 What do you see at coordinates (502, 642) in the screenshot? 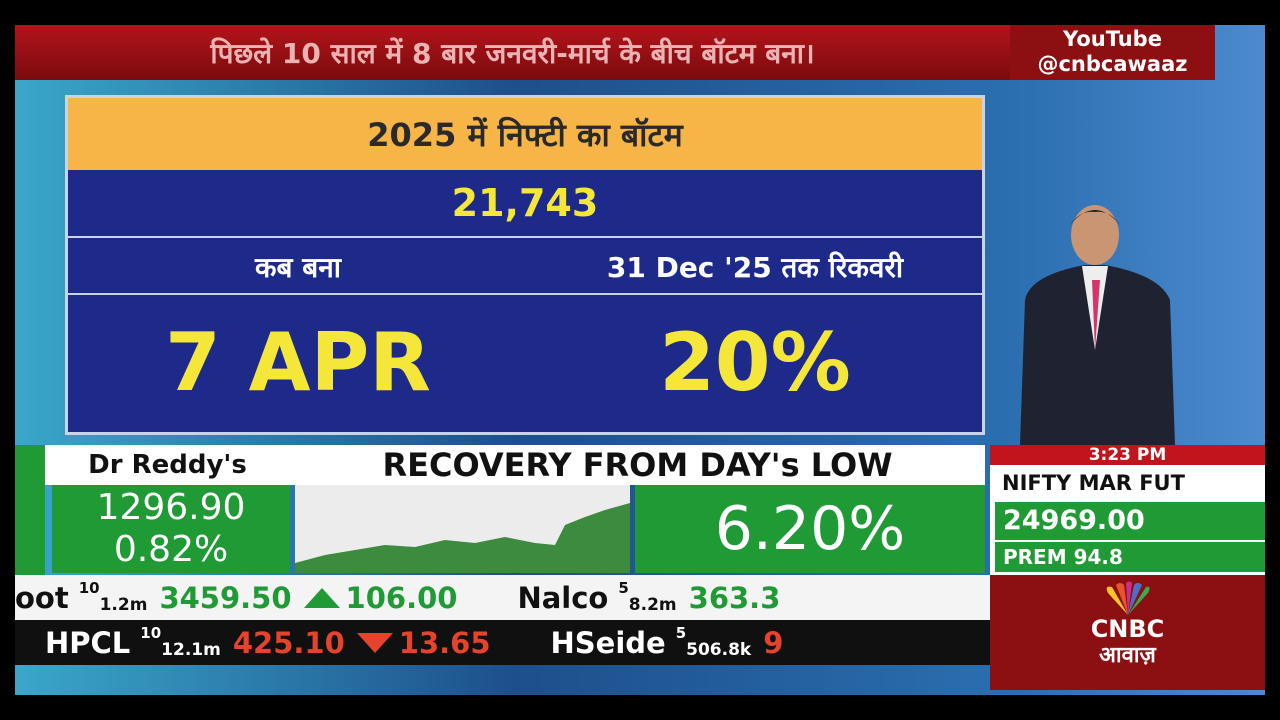
I see `ticker-row: HPCL 10 12.1m 425.10 13.65 HSeide 5 506.8k 9` at bounding box center [502, 642].